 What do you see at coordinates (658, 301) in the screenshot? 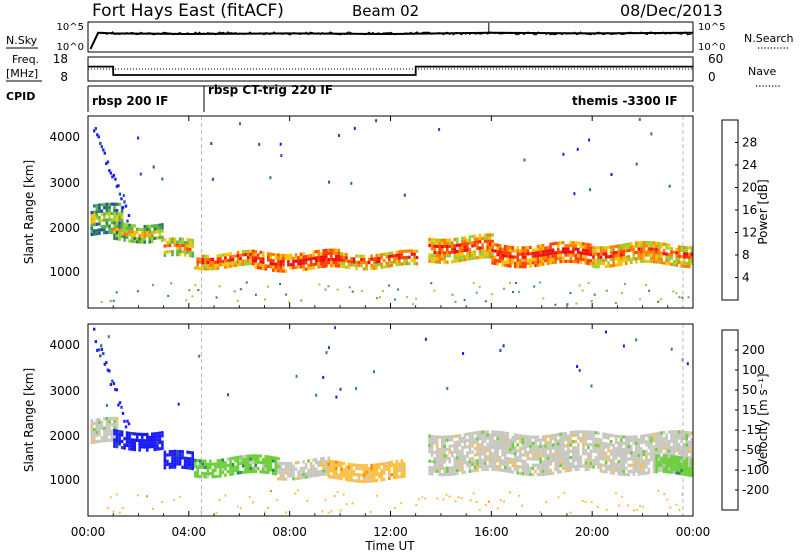
I see `power-speckle` at bounding box center [658, 301].